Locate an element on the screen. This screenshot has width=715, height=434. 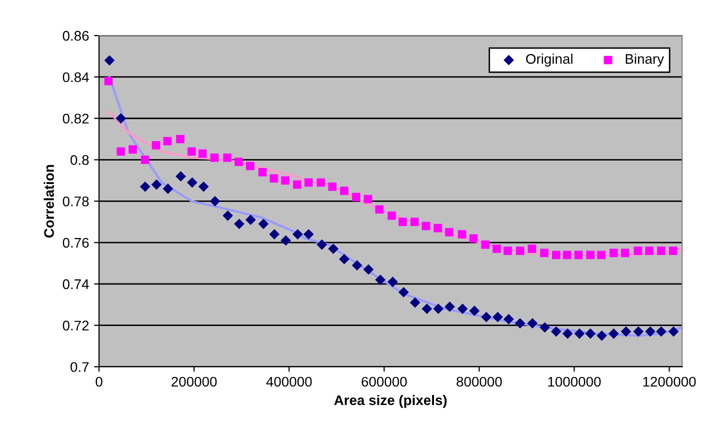
y-tick-label: 0.84 is located at coordinates (75, 77).